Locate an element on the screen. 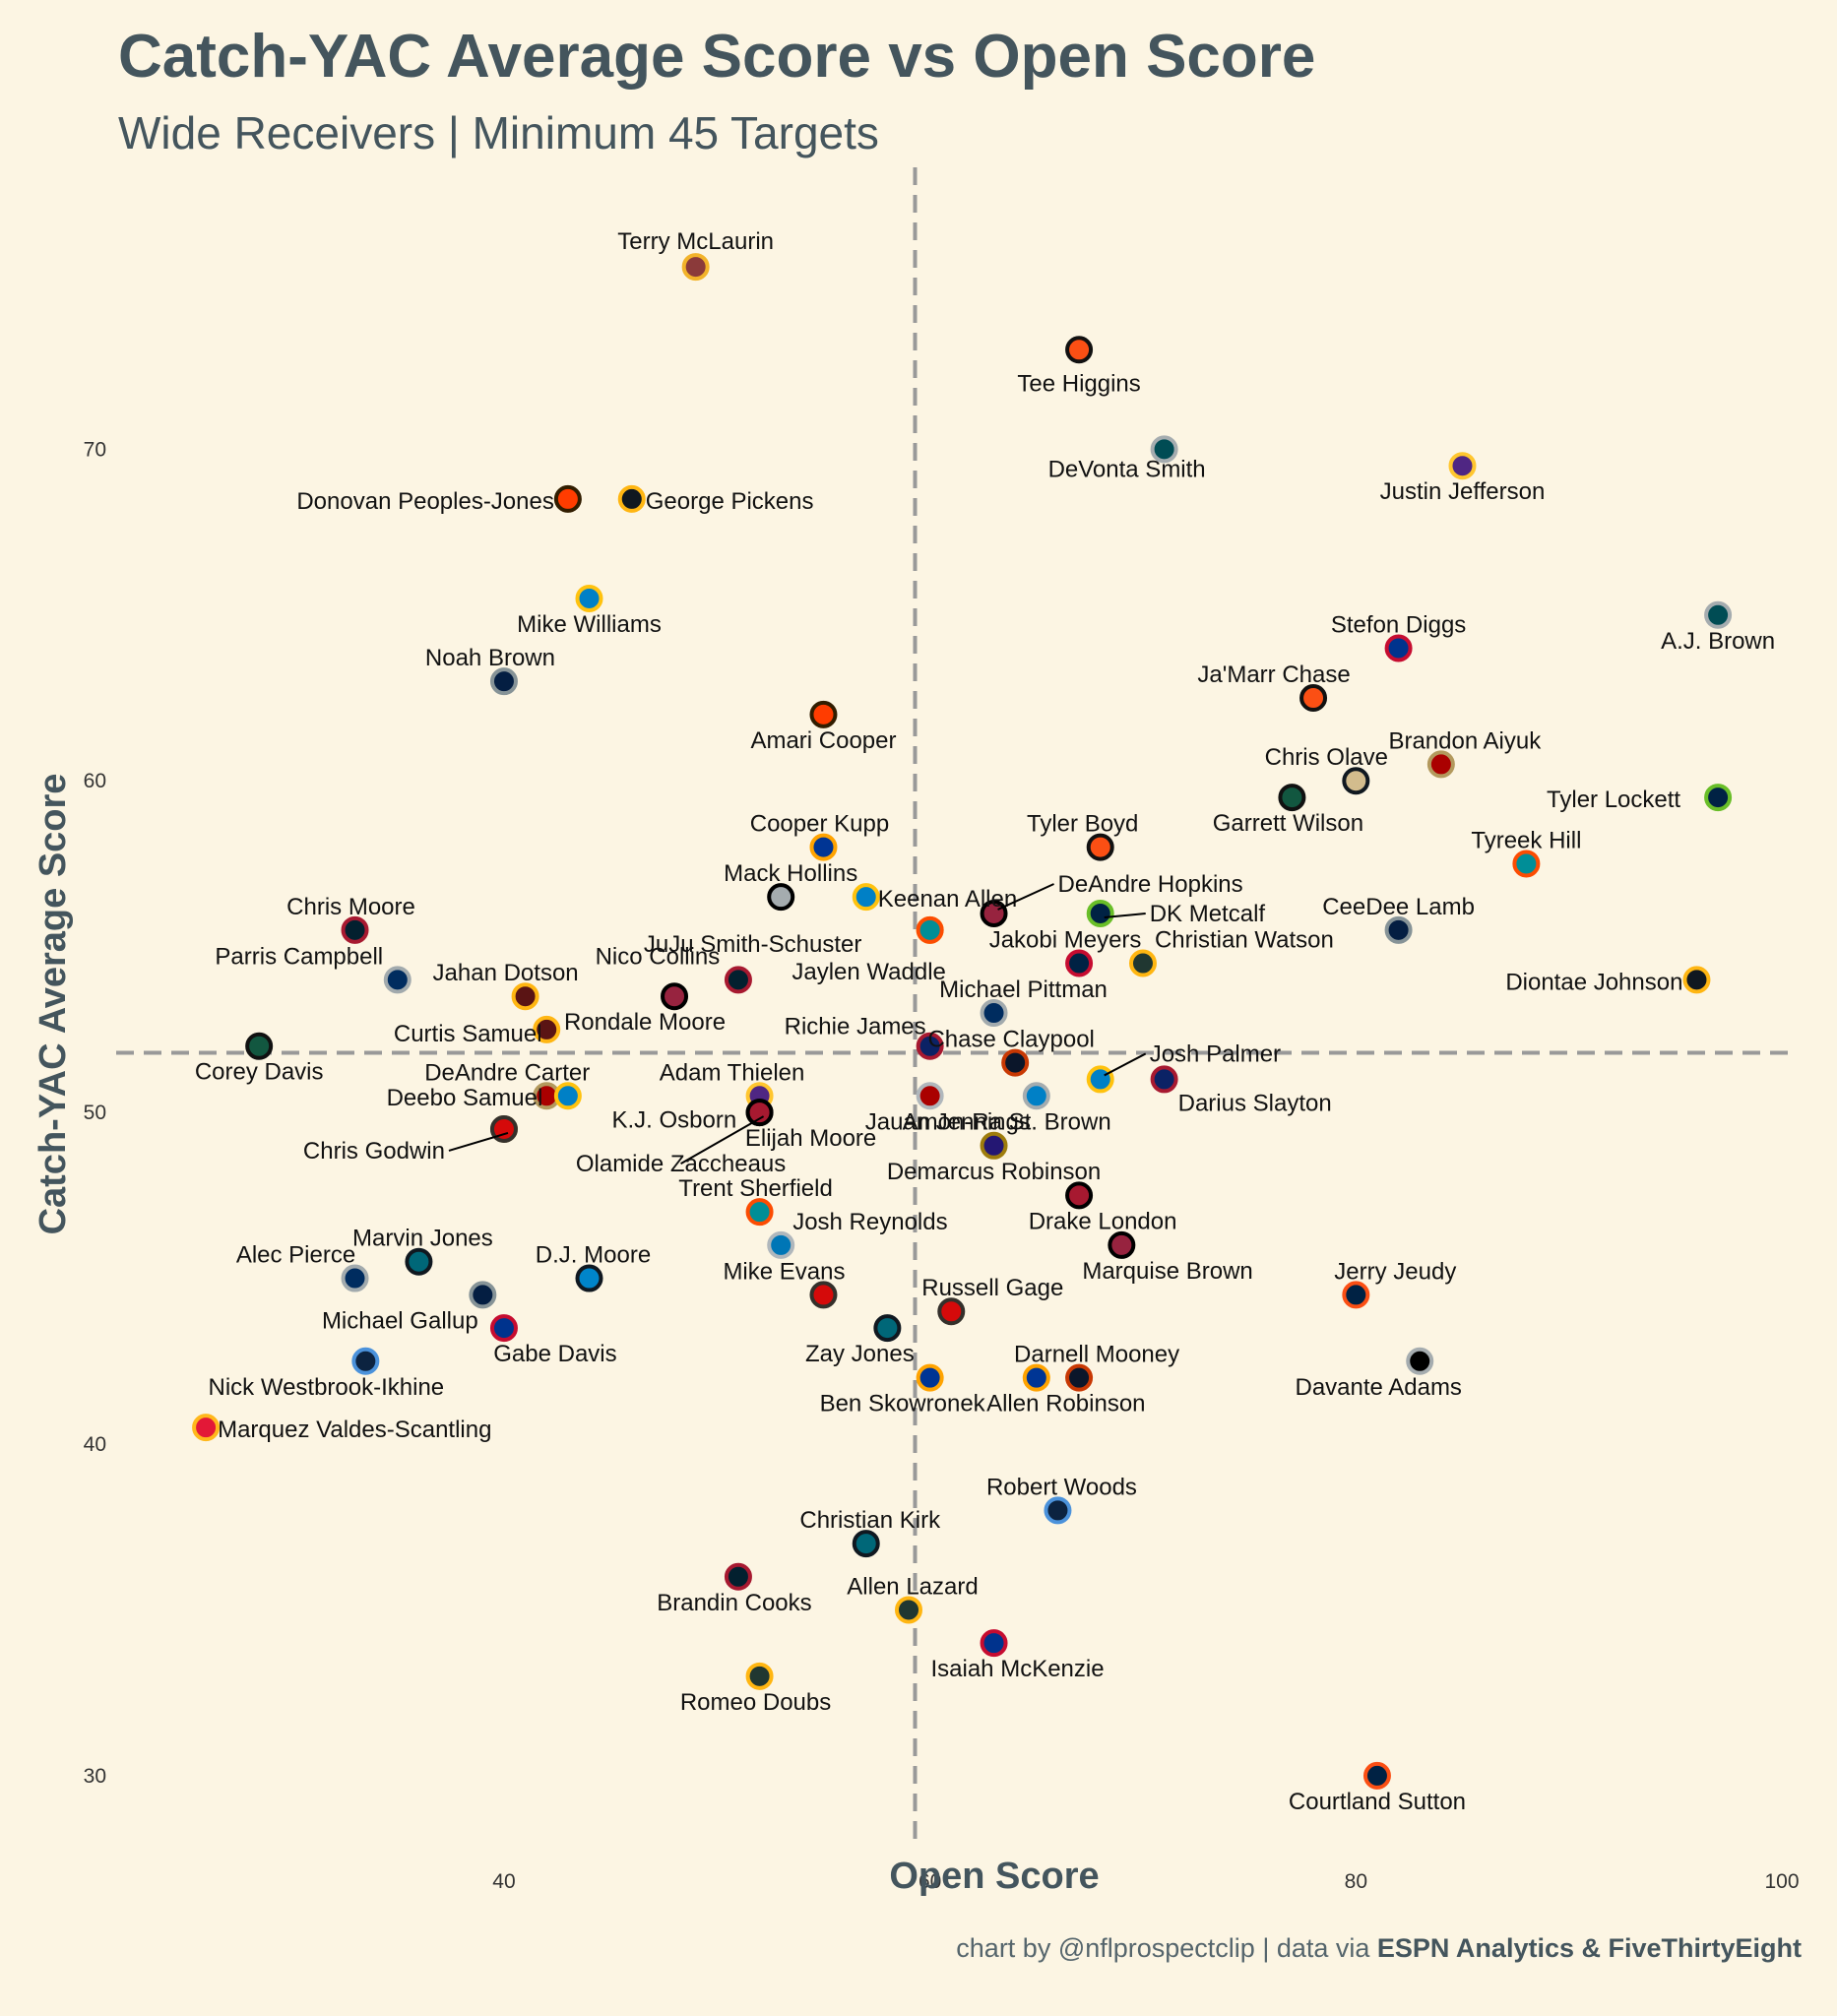  point-label: Darius Slayton is located at coordinates (1255, 1103).